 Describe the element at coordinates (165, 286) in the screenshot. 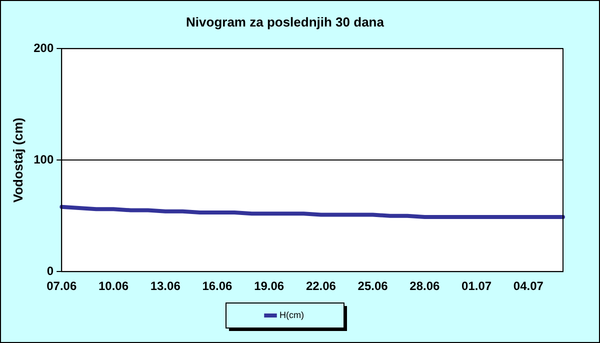

I see `x-tick-label: 13.06` at that location.